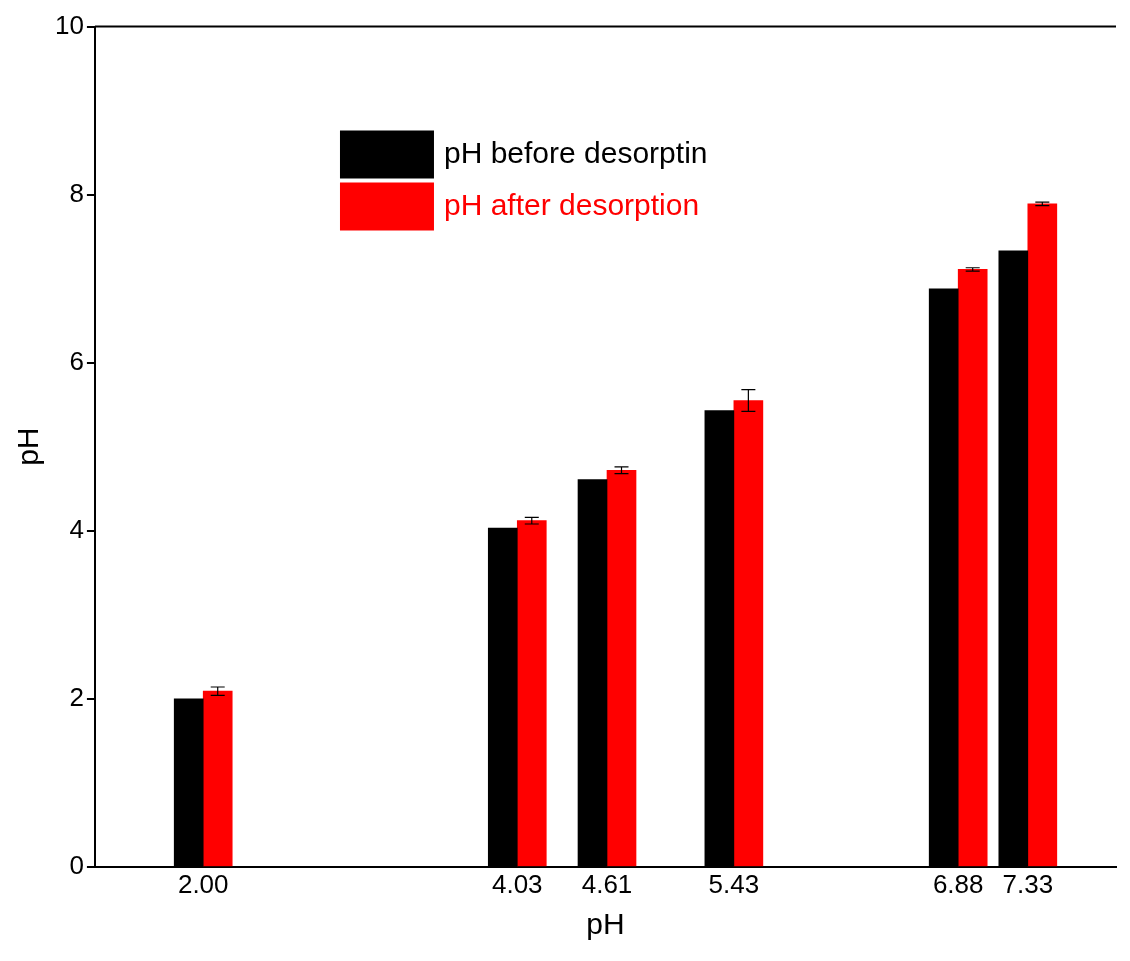 The width and height of the screenshot is (1130, 961). Describe the element at coordinates (1028, 883) in the screenshot. I see `x-tick-label: 7.33` at that location.